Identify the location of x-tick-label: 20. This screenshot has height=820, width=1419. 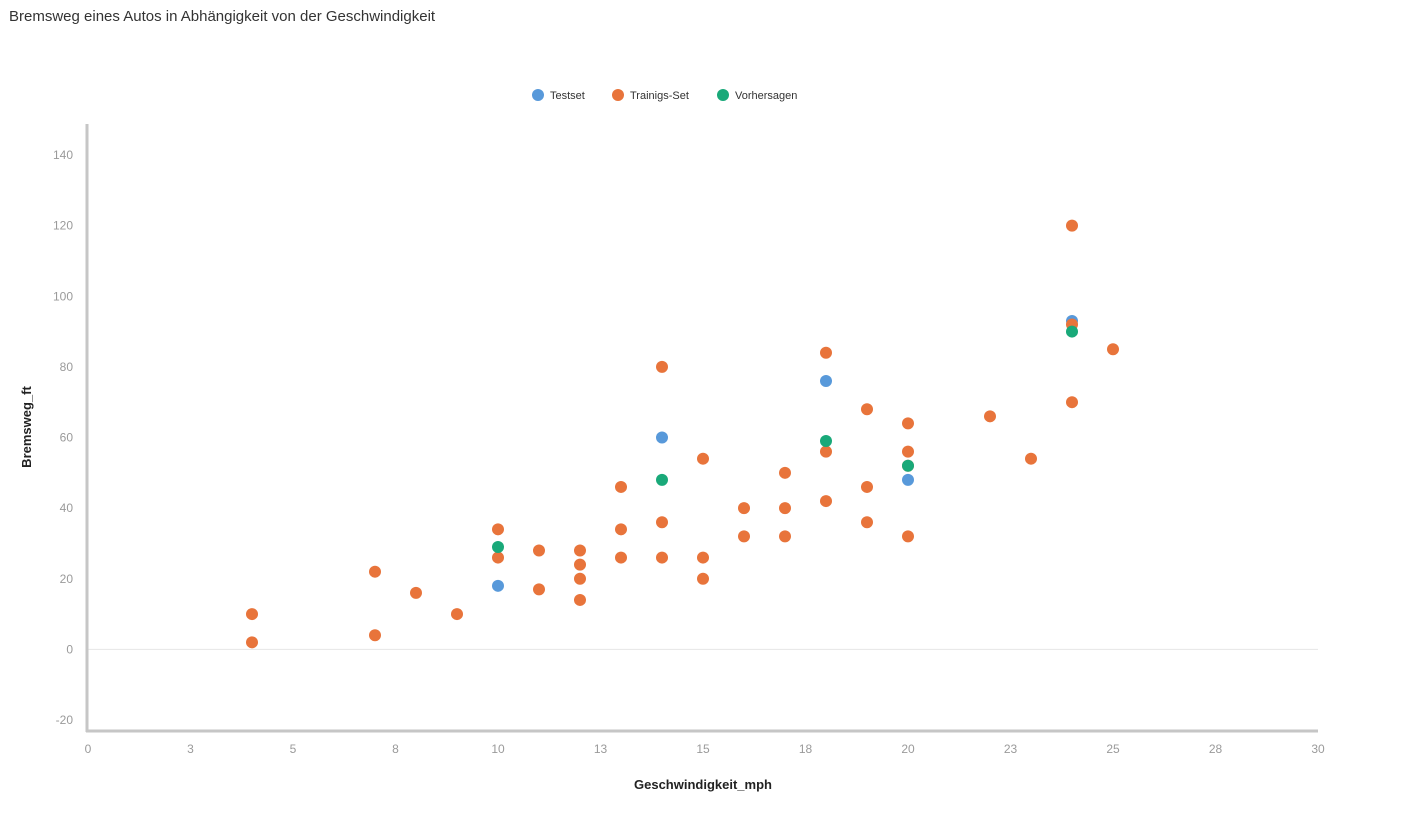
(908, 749).